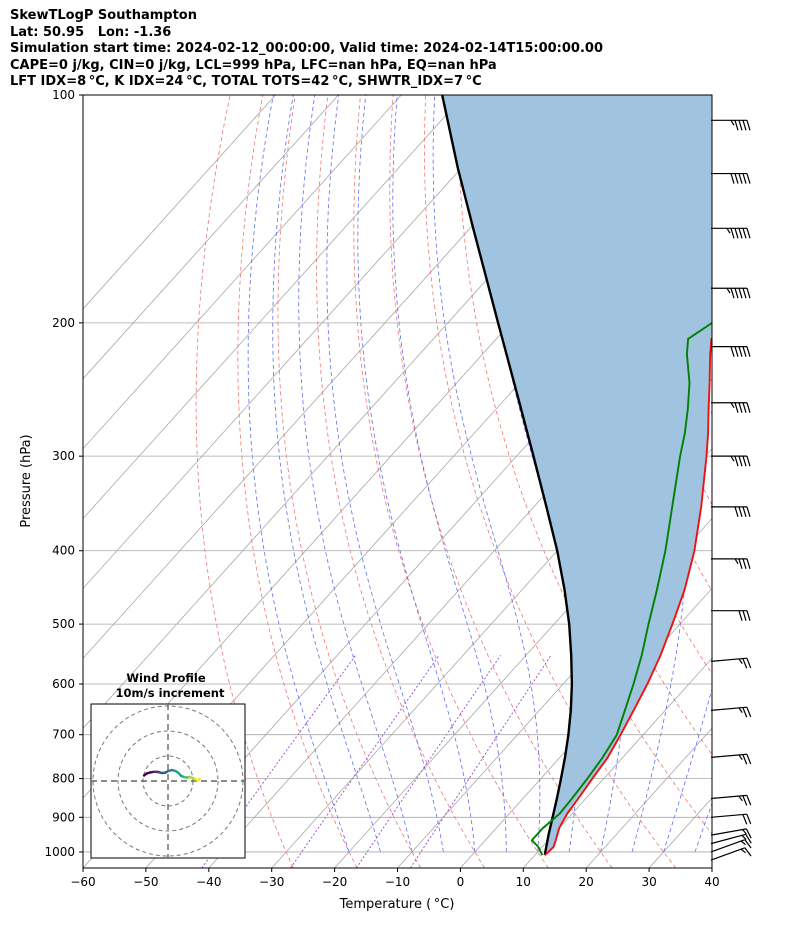  What do you see at coordinates (145, 882) in the screenshot?
I see `x-tick-label: −50` at bounding box center [145, 882].